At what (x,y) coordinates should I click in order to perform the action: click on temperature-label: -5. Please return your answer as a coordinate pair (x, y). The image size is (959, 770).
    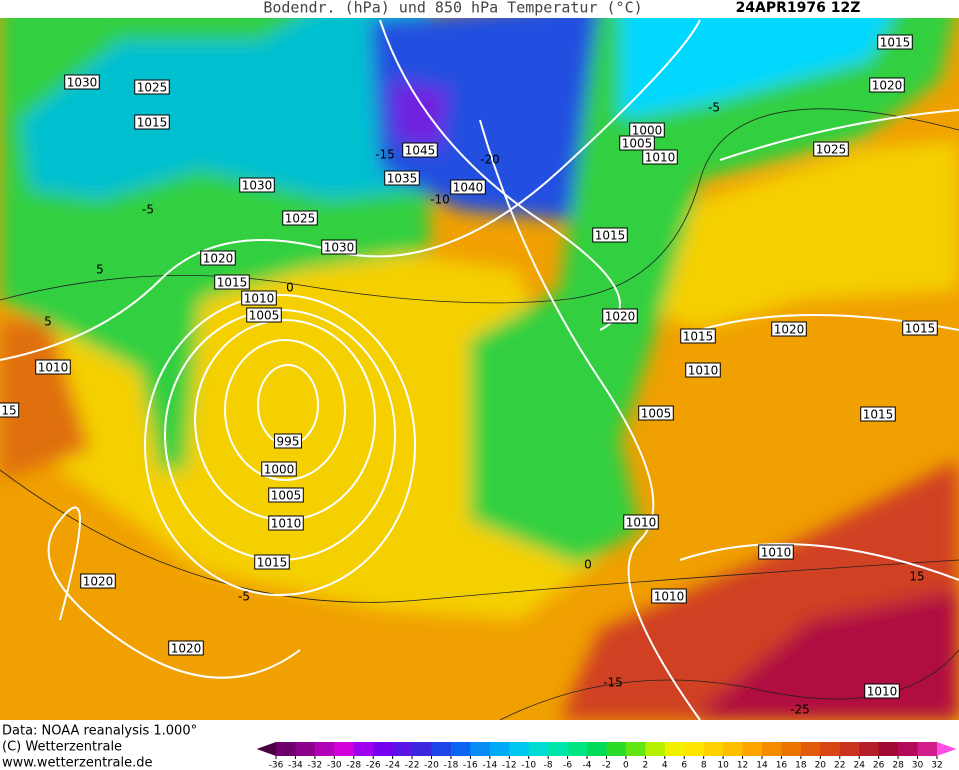
    Looking at the image, I should click on (714, 108).